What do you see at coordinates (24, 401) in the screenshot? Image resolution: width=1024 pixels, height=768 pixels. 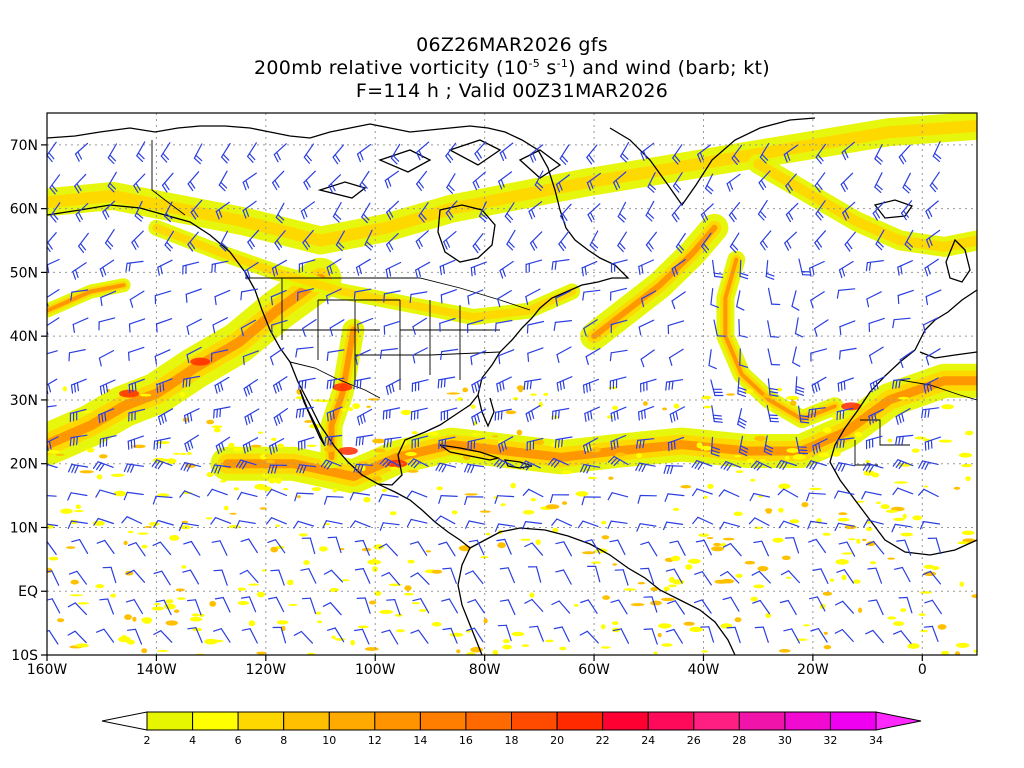 I see `lat-tick-label: 30N` at bounding box center [24, 401].